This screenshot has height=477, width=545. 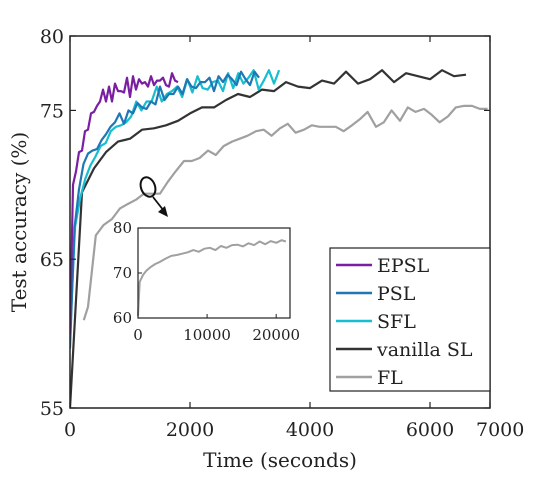 What do you see at coordinates (52, 409) in the screenshot?
I see `y-tick-label: 55` at bounding box center [52, 409].